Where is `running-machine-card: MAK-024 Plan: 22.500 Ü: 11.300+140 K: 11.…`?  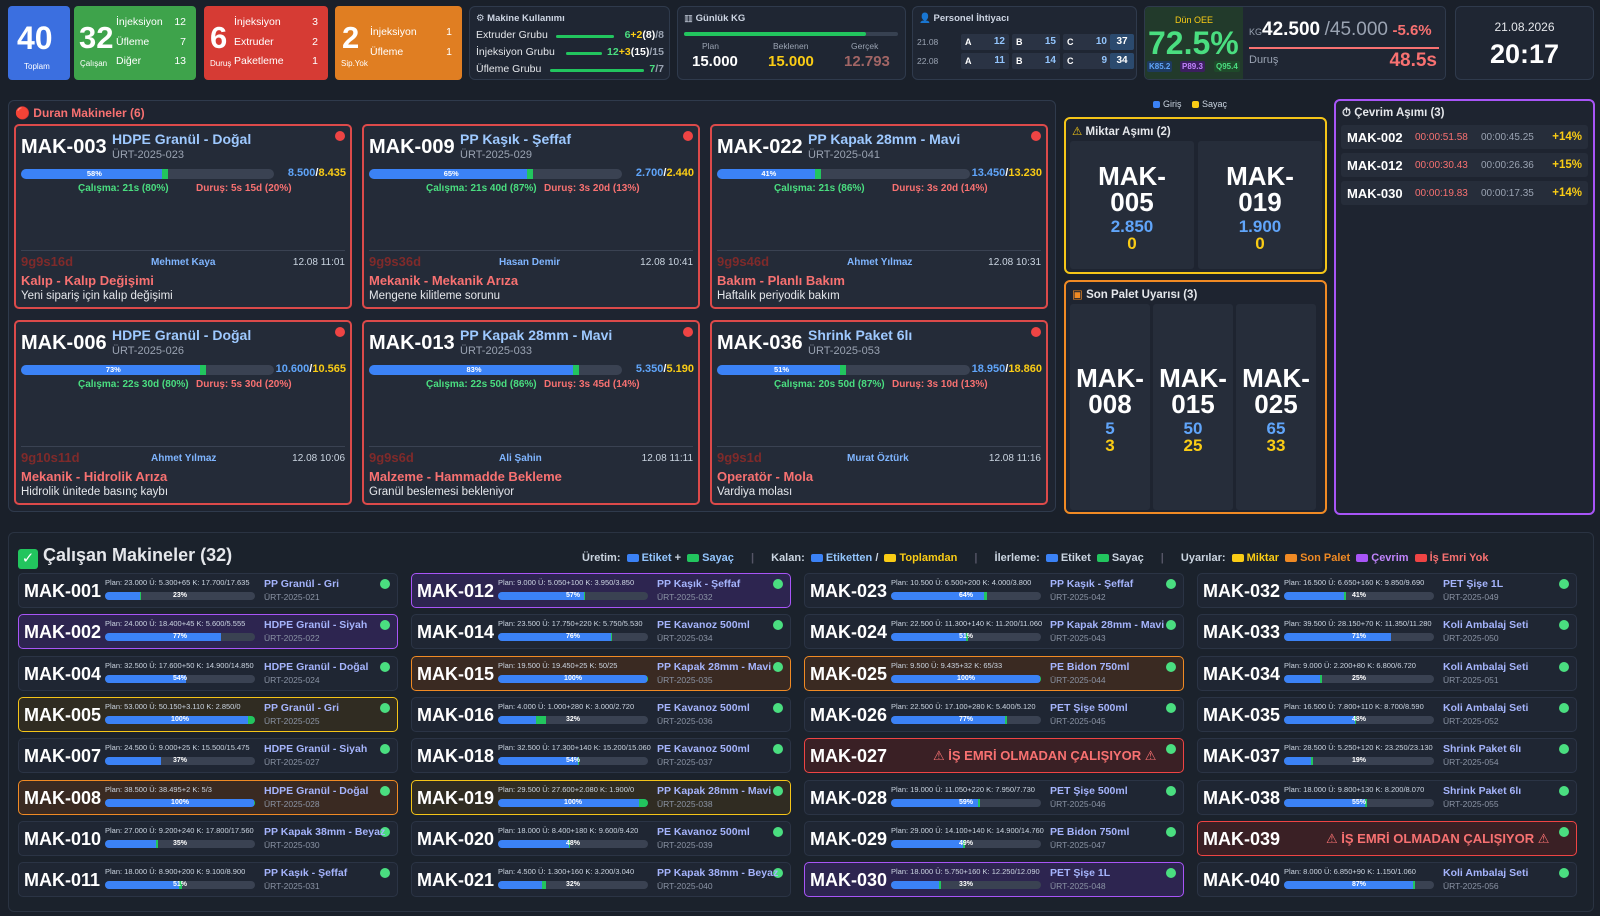
running-machine-card: MAK-024 Plan: 22.500 Ü: 11.300+140 K: 11.… is located at coordinates (994, 632).